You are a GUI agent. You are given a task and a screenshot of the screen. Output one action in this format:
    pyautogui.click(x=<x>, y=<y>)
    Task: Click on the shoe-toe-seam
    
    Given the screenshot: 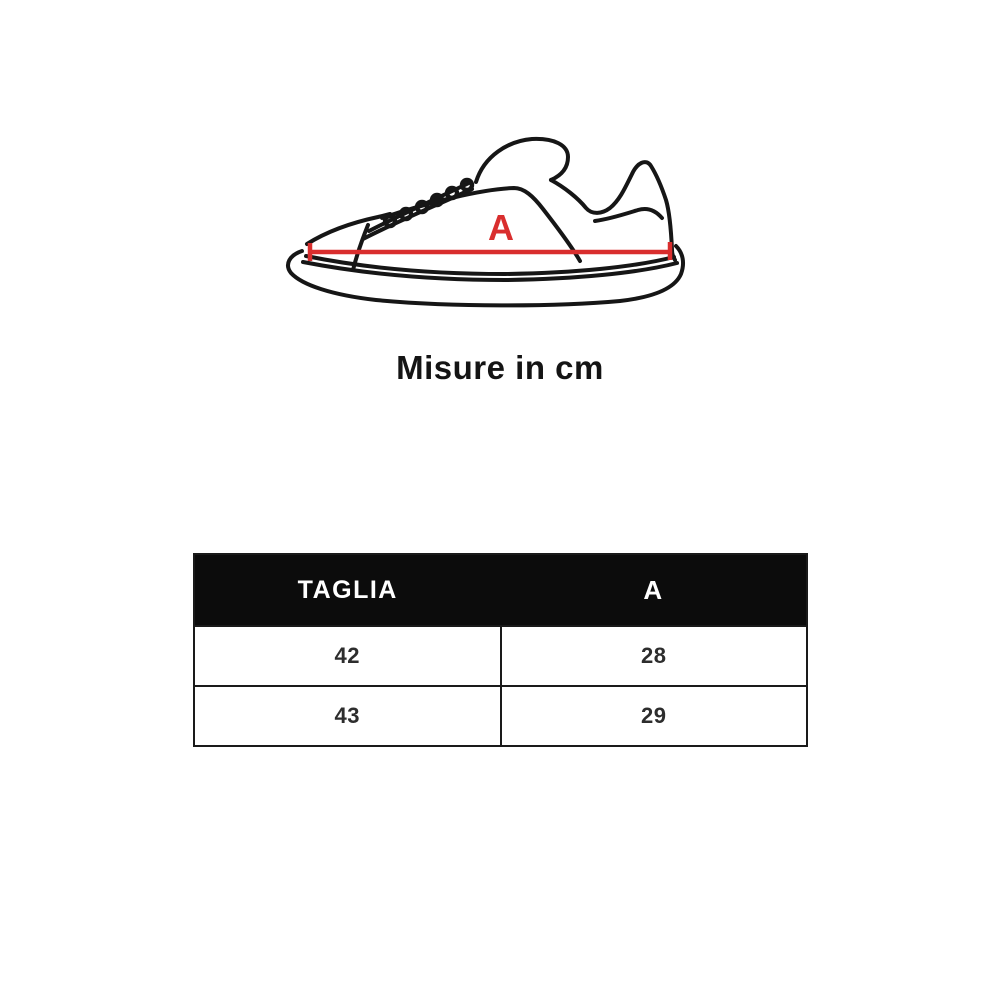 What is the action you would take?
    pyautogui.click(x=360, y=247)
    